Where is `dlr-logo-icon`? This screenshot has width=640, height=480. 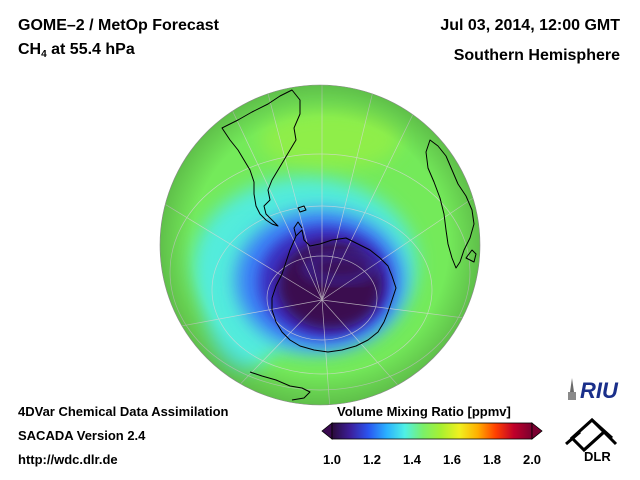
dlr-logo-icon is located at coordinates (591, 435).